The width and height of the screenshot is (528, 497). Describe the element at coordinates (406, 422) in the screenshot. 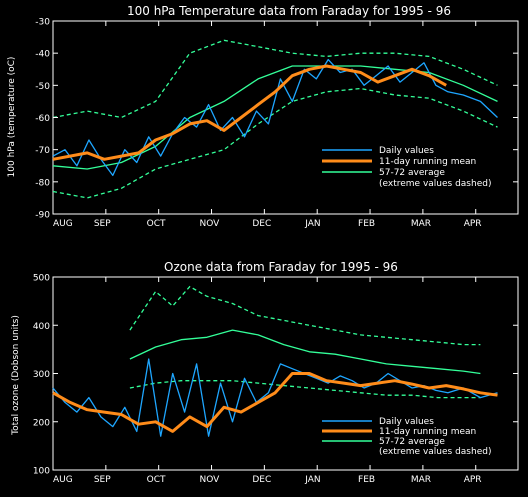

I see `ozone-legend-label: Daily values` at that location.